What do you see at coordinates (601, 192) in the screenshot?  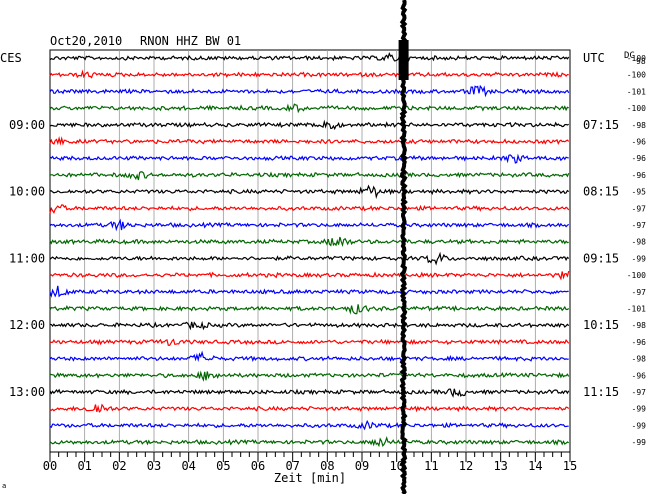 I see `right-hour-label: 08:15` at bounding box center [601, 192].